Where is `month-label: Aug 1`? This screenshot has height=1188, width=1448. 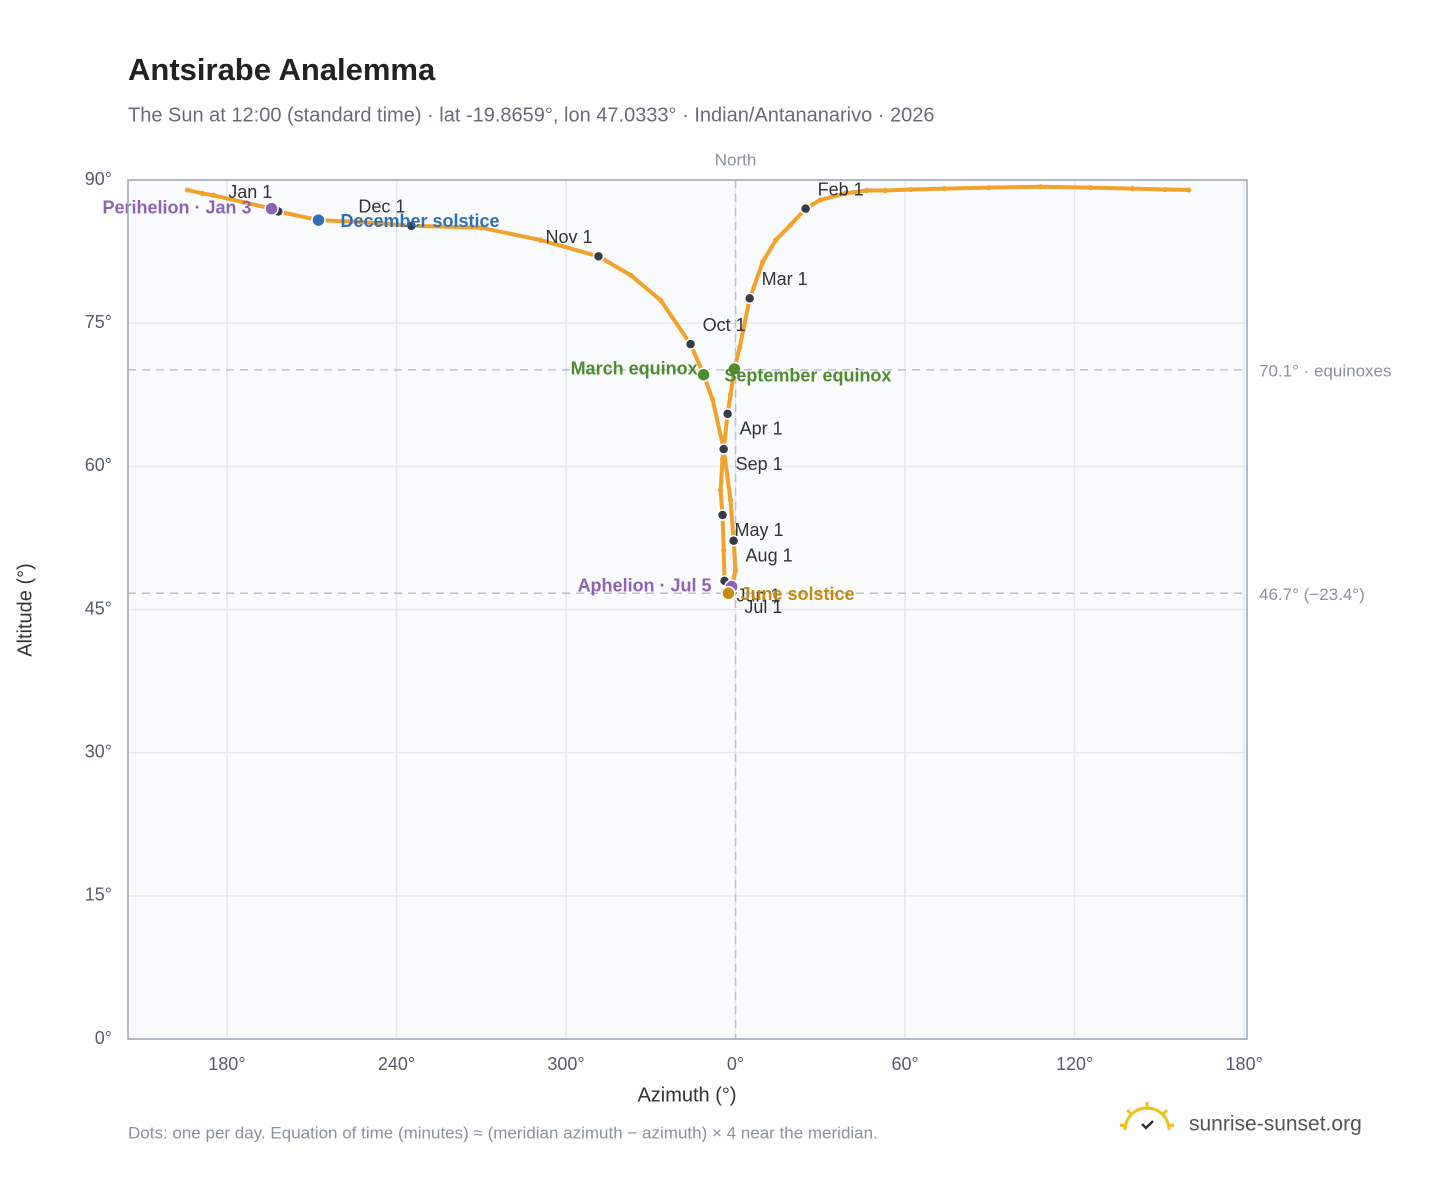 month-label: Aug 1 is located at coordinates (769, 556).